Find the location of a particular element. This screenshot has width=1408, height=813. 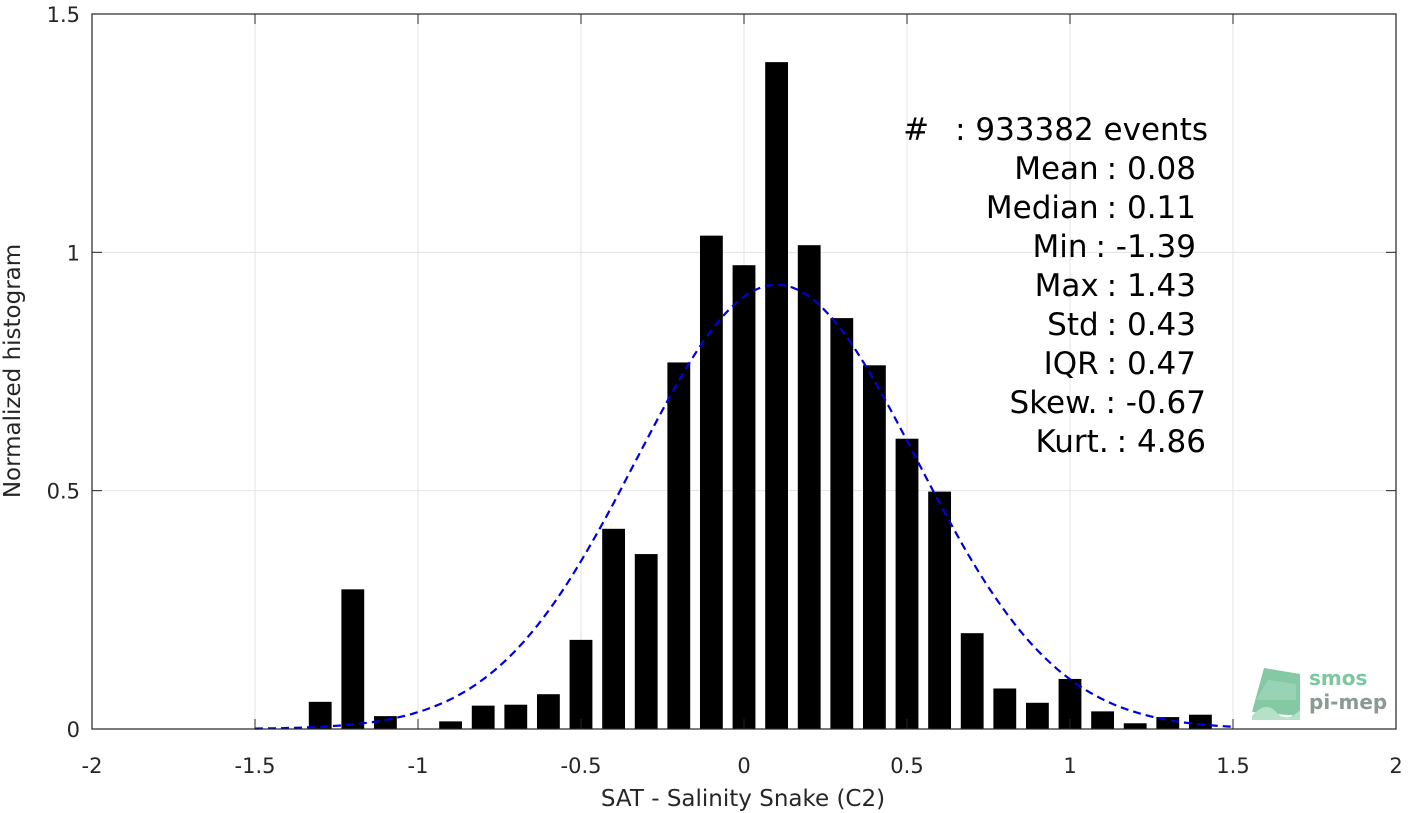

stats-value: : 0.43 is located at coordinates (1151, 325).